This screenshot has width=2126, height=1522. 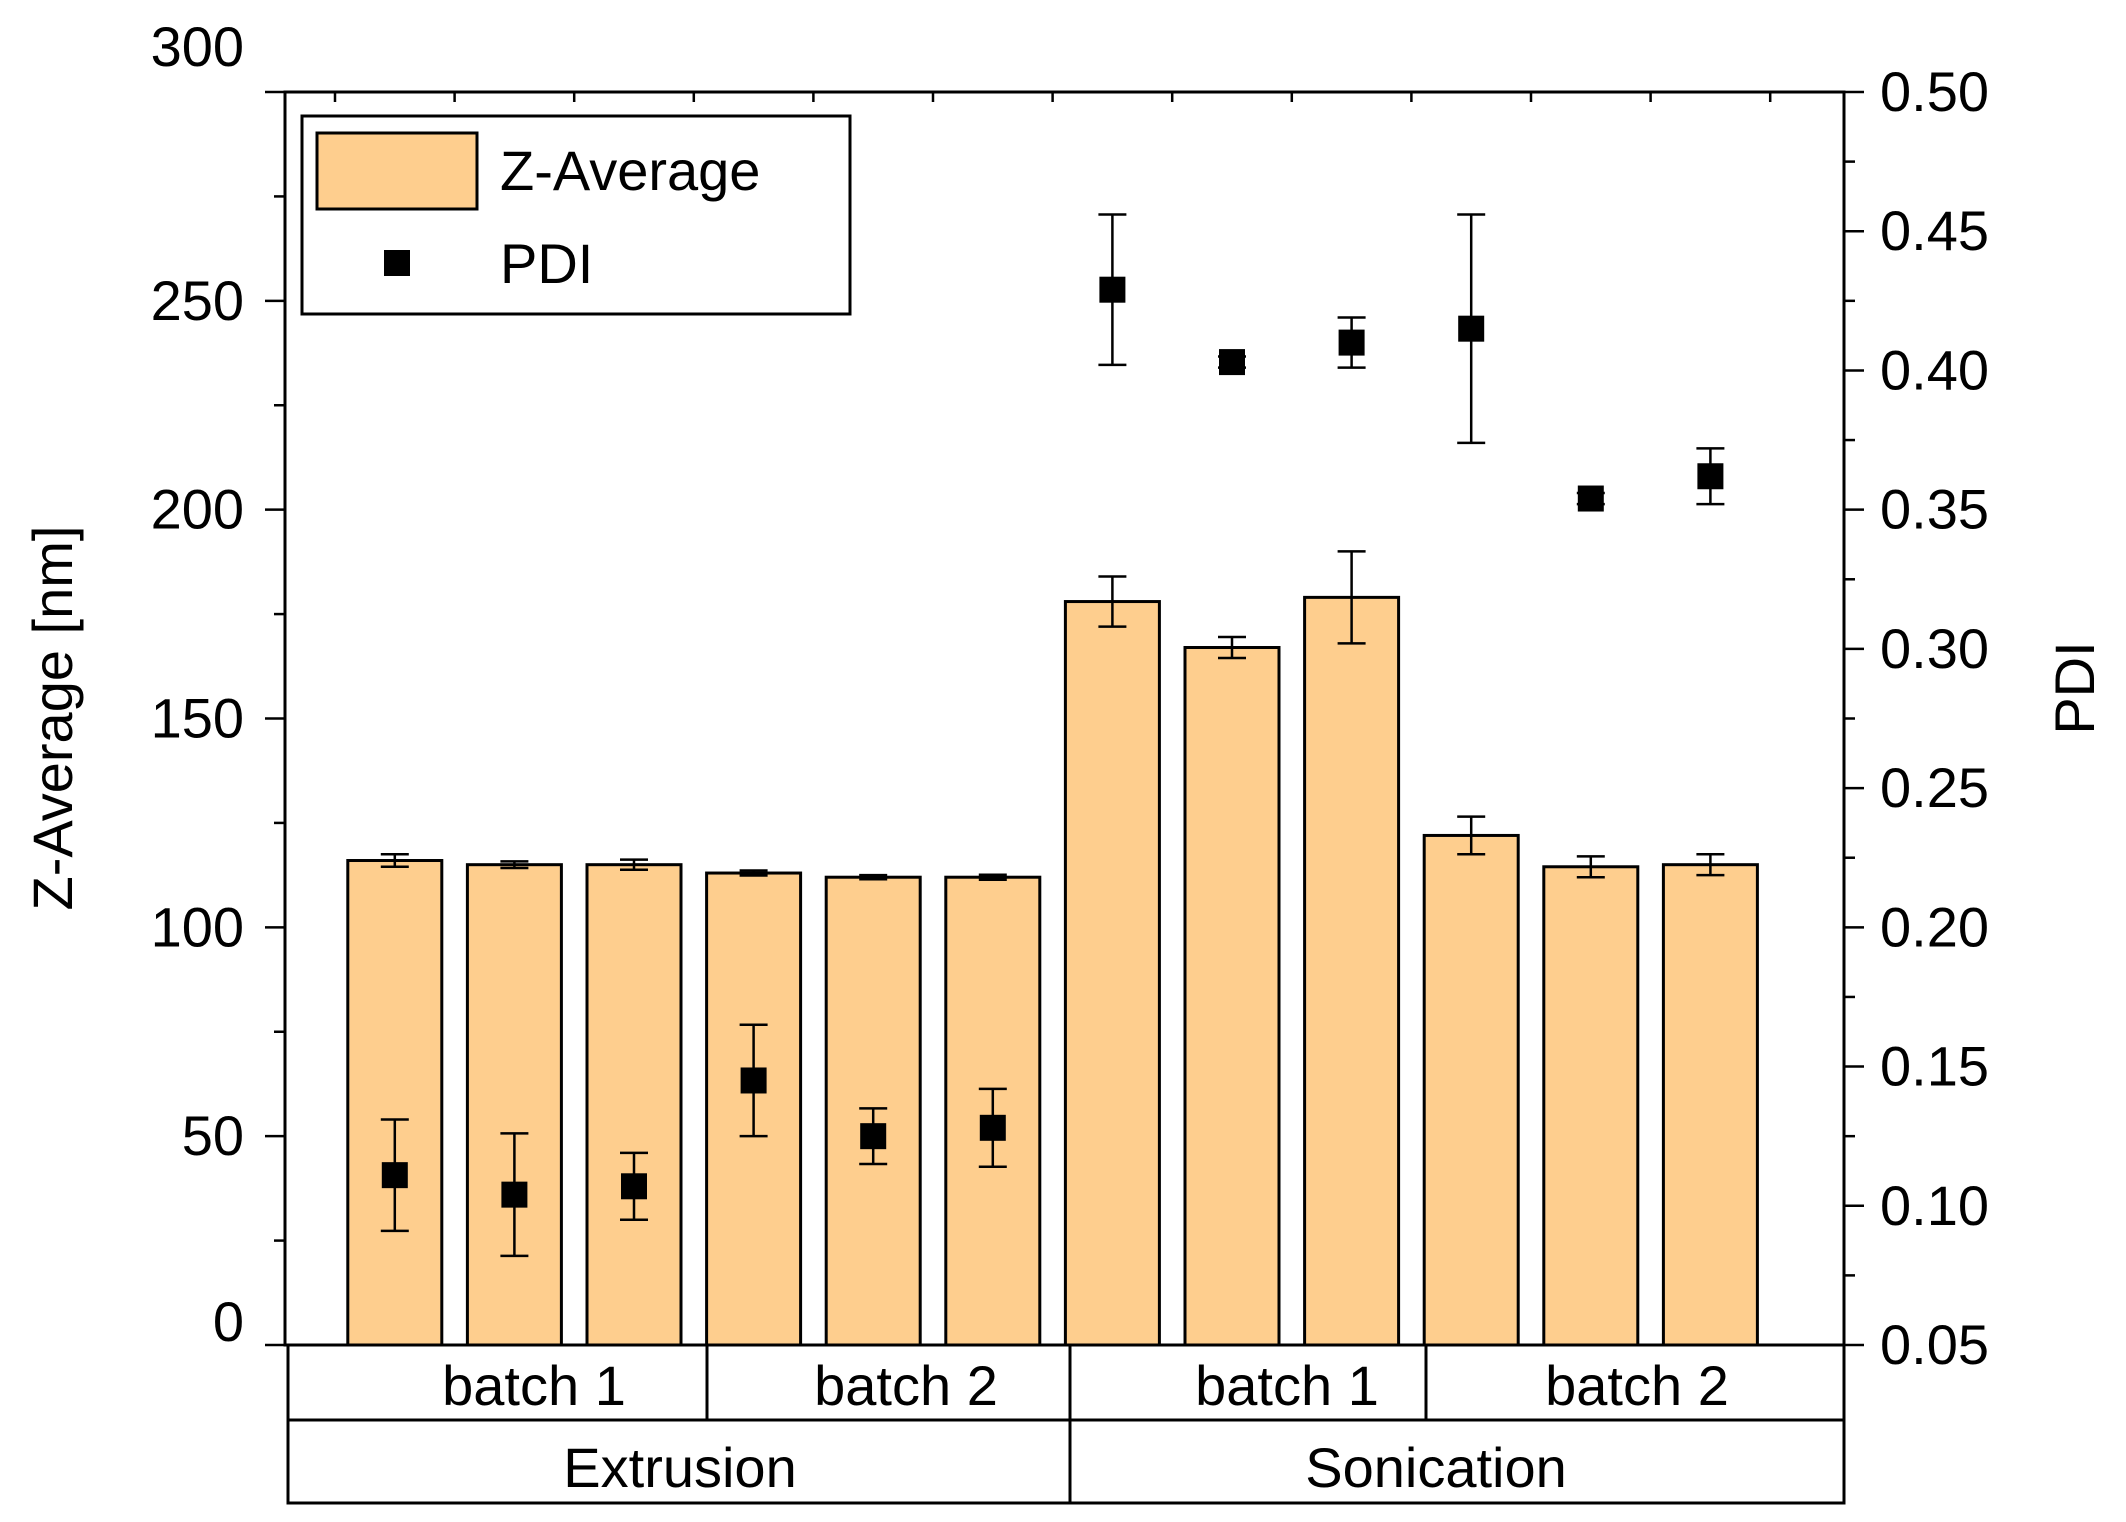 What do you see at coordinates (1934, 230) in the screenshot?
I see `right-tick-label: 0.45` at bounding box center [1934, 230].